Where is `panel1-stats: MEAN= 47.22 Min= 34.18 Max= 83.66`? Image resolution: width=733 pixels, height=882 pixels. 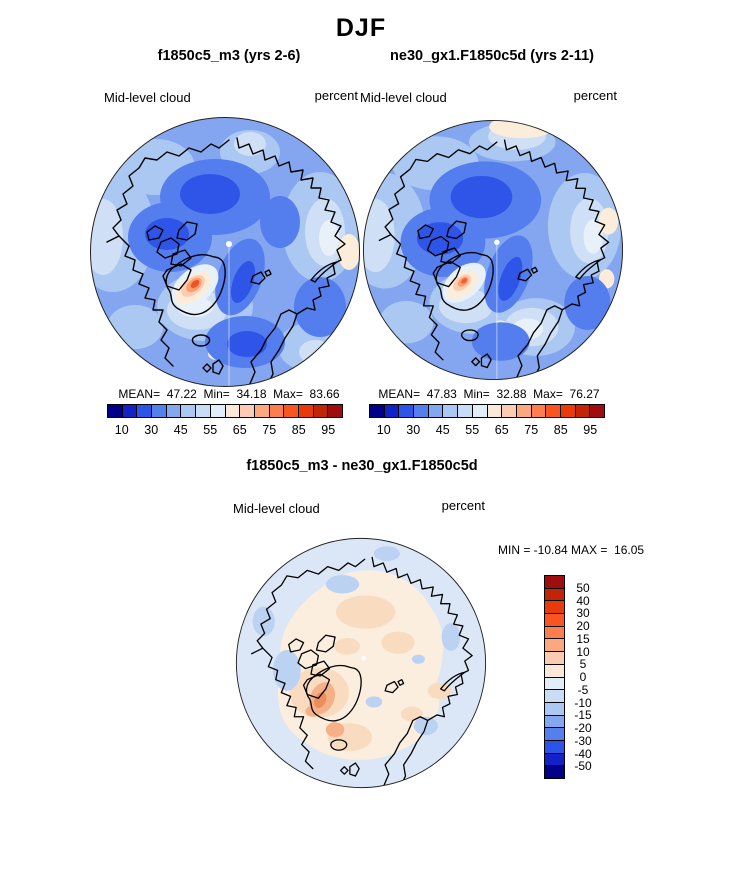
panel1-stats: MEAN= 47.22 Min= 34.18 Max= 83.66 is located at coordinates (229, 394).